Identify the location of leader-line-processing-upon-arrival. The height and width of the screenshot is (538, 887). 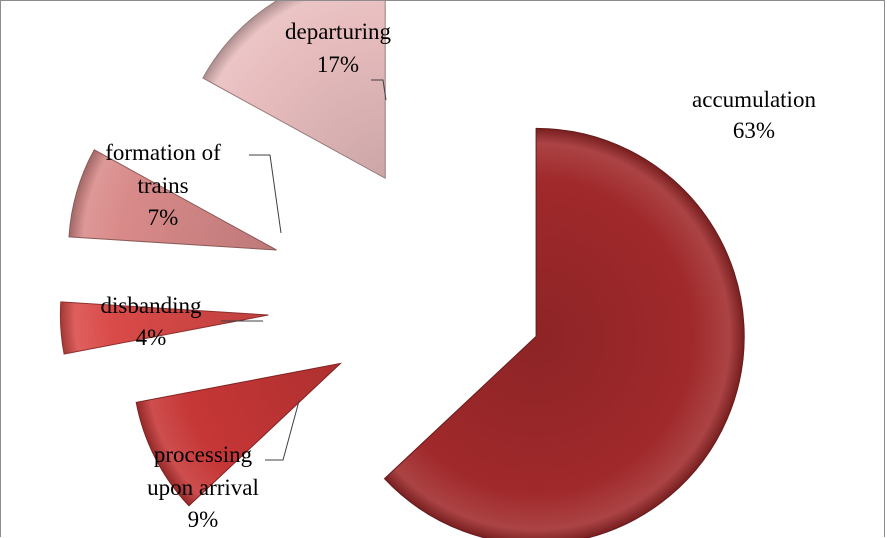
(282, 430).